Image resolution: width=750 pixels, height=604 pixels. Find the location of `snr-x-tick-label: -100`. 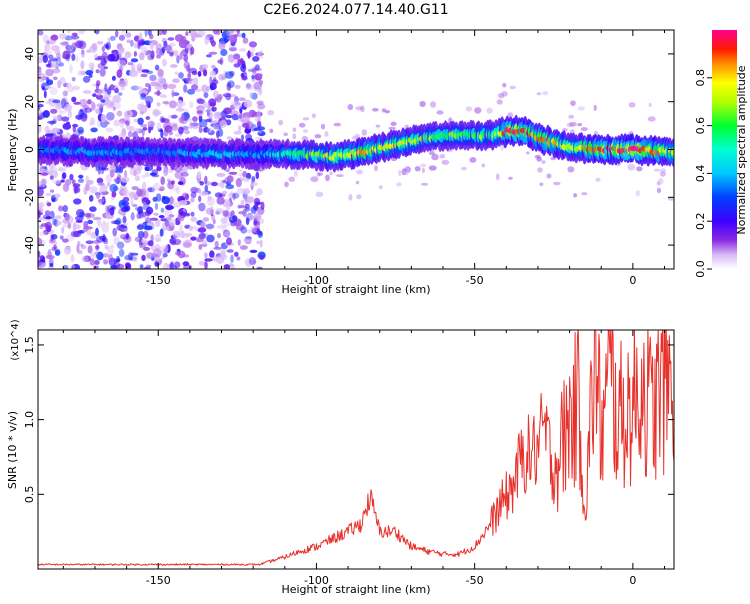

snr-x-tick-label: -100 is located at coordinates (316, 580).